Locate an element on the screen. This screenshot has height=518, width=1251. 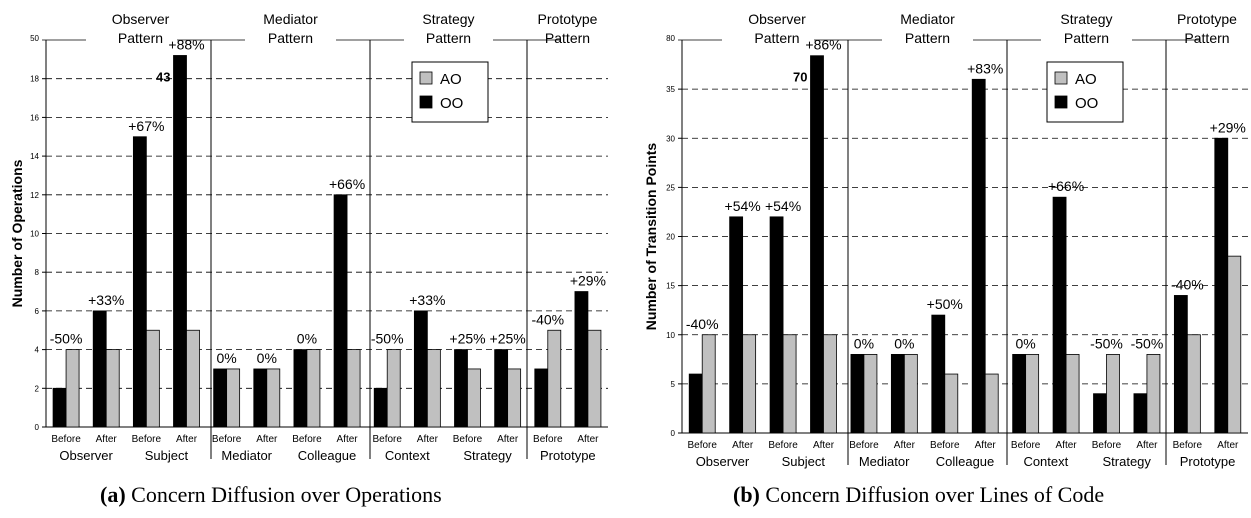
chart-b-y-axis-title: Number of Transition Points is located at coordinates (651, 237).